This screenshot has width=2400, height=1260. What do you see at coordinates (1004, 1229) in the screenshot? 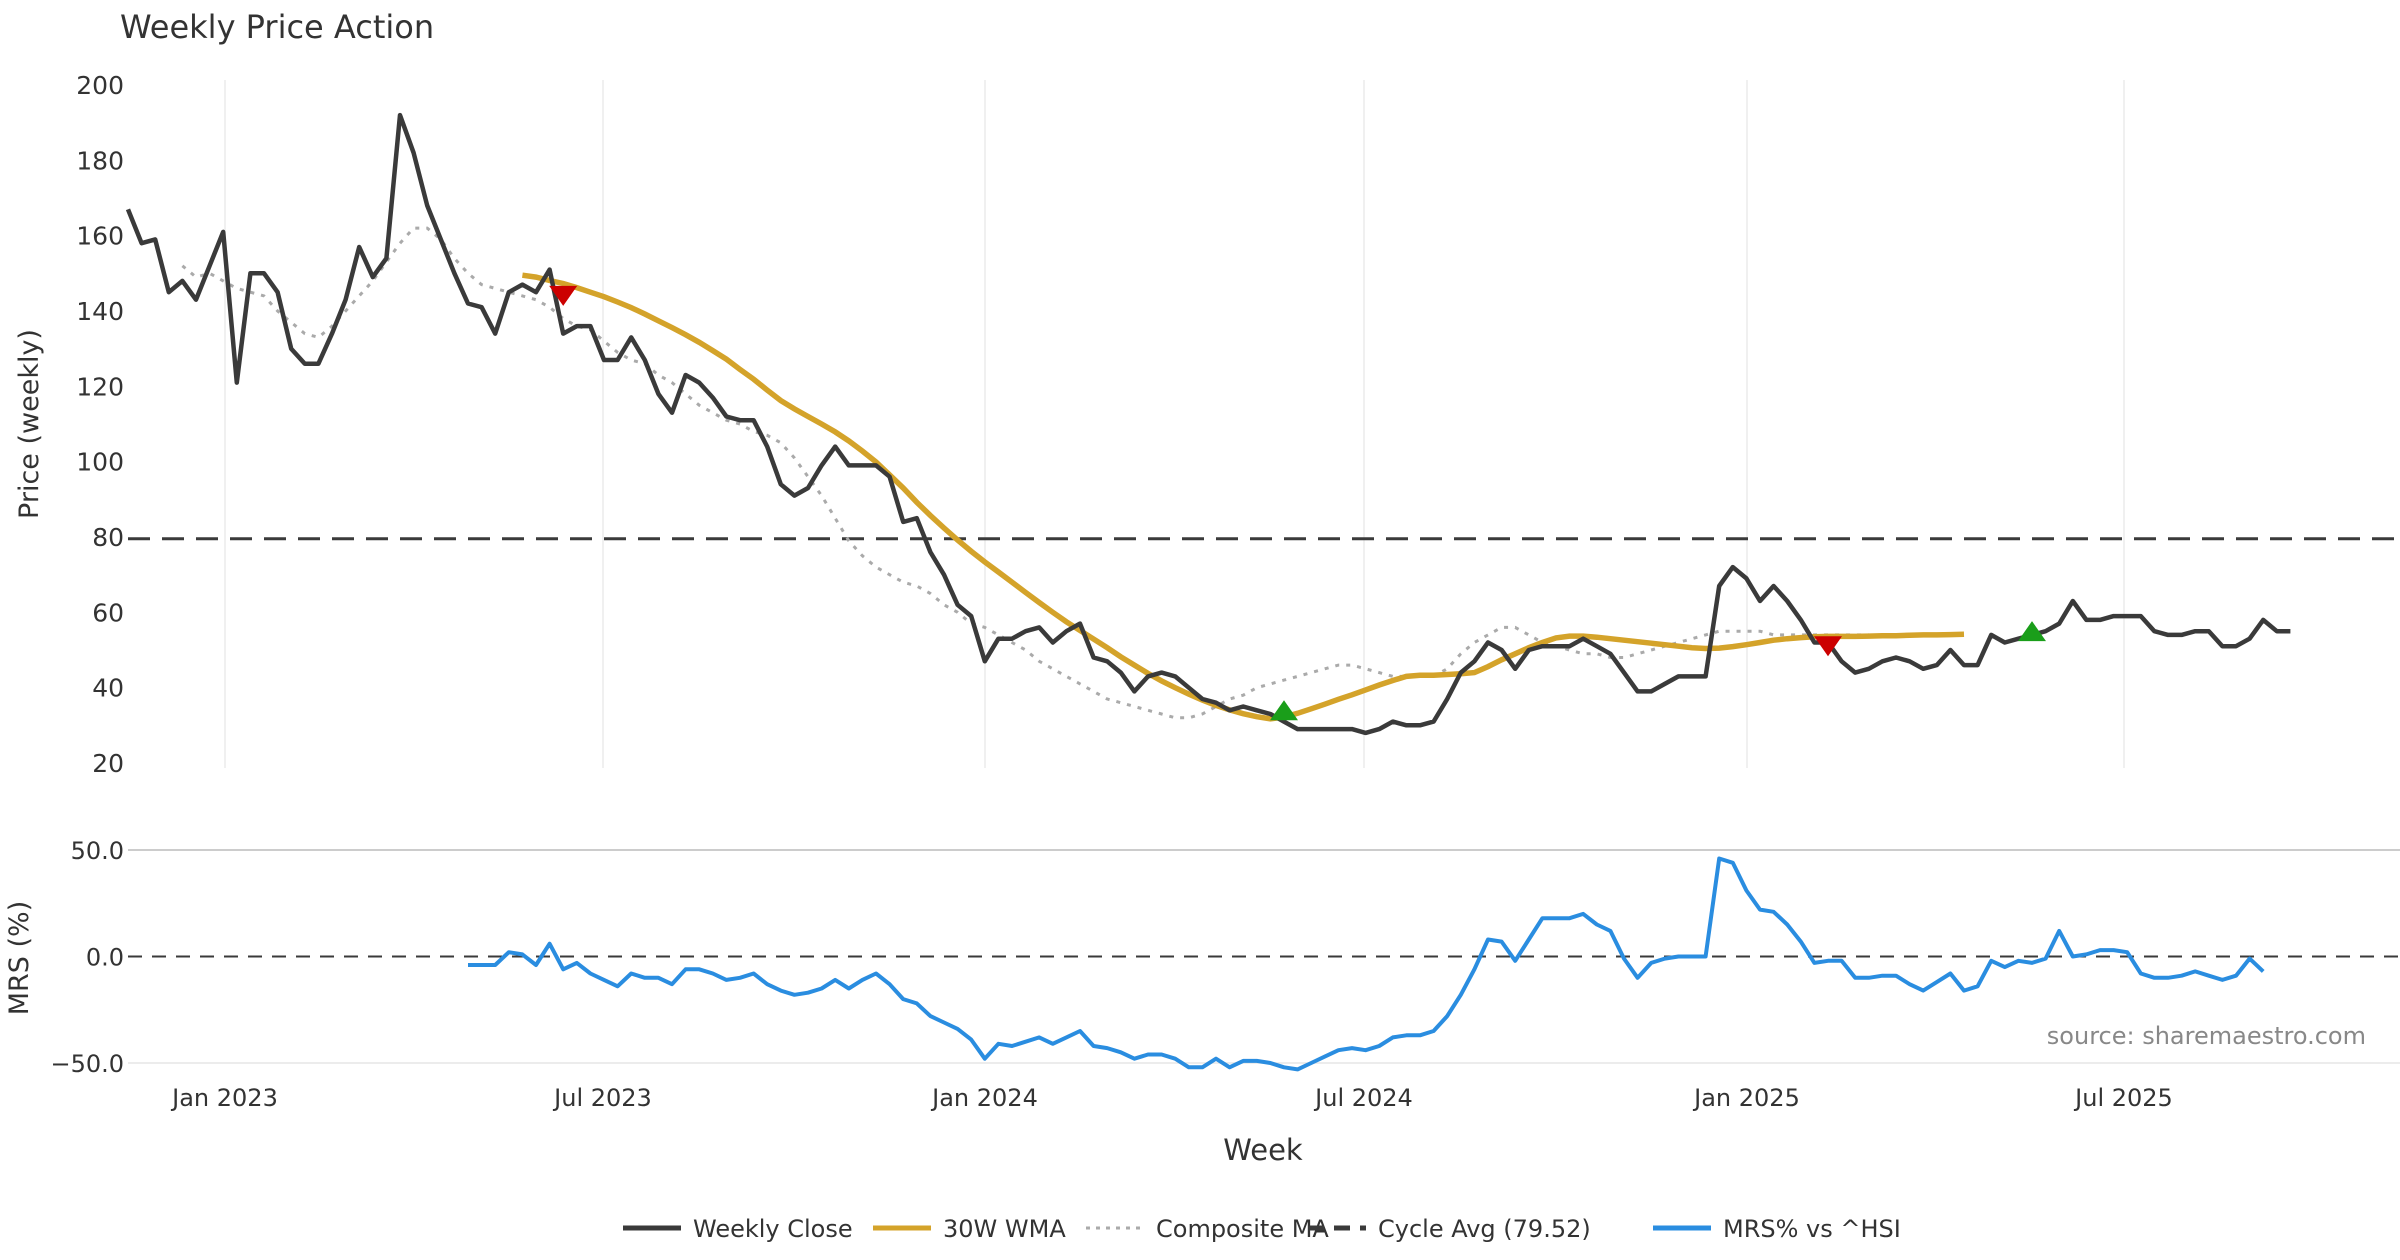
I see `legend-label: 30W WMA` at bounding box center [1004, 1229].